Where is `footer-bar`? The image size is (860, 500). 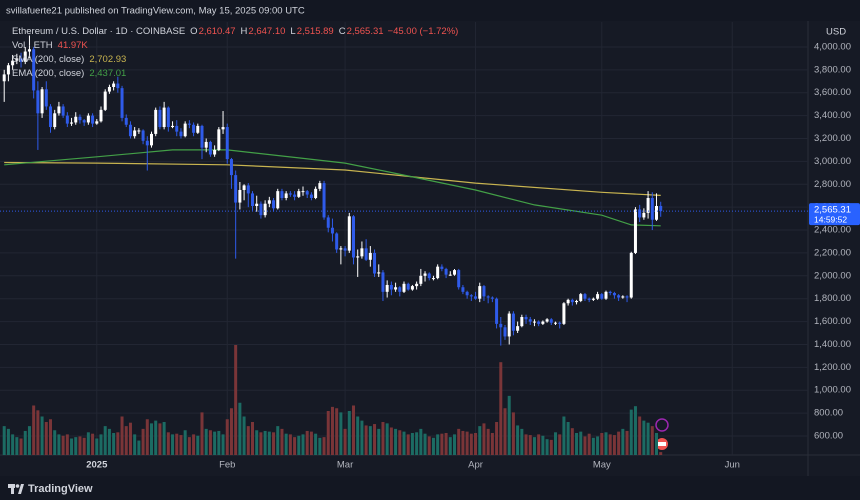 footer-bar is located at coordinates (430, 488).